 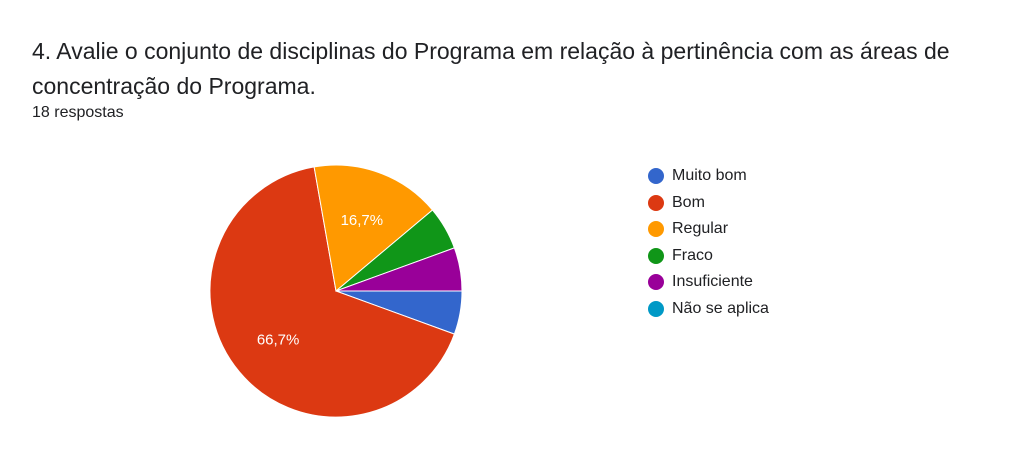 I want to click on legend-label-muito-bom: Muito bom, so click(x=709, y=176).